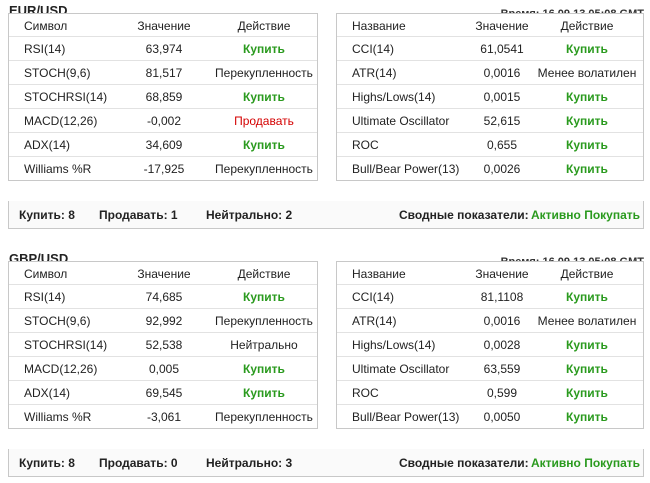  Describe the element at coordinates (490, 416) in the screenshot. I see `table-row: Bull/Bear Power(13) 0,0050 Купить` at that location.